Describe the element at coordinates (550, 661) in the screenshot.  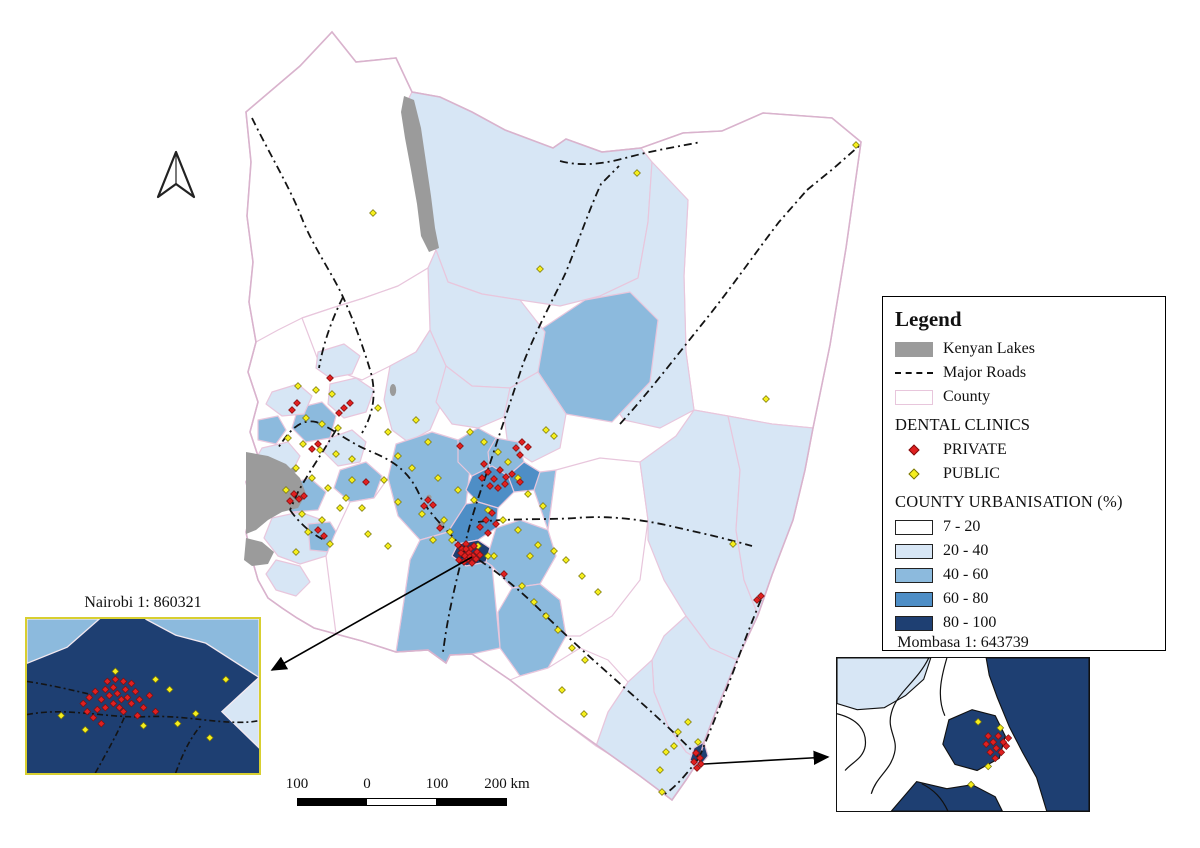
I see `callout-arrows` at that location.